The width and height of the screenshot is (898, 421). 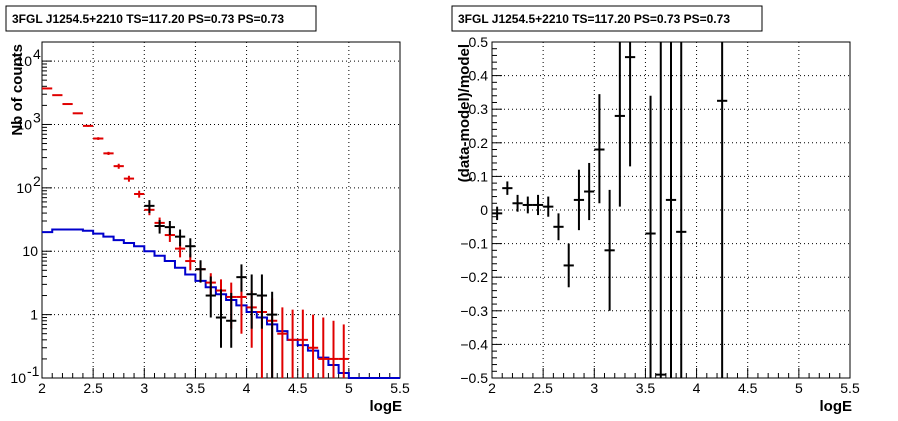 What do you see at coordinates (386, 406) in the screenshot?
I see `counts-xlabel: logE` at bounding box center [386, 406].